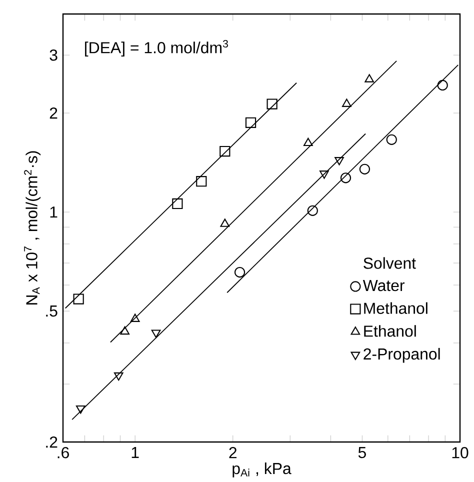 The image size is (474, 482). What do you see at coordinates (383, 286) in the screenshot?
I see `legend-label: Water` at bounding box center [383, 286].